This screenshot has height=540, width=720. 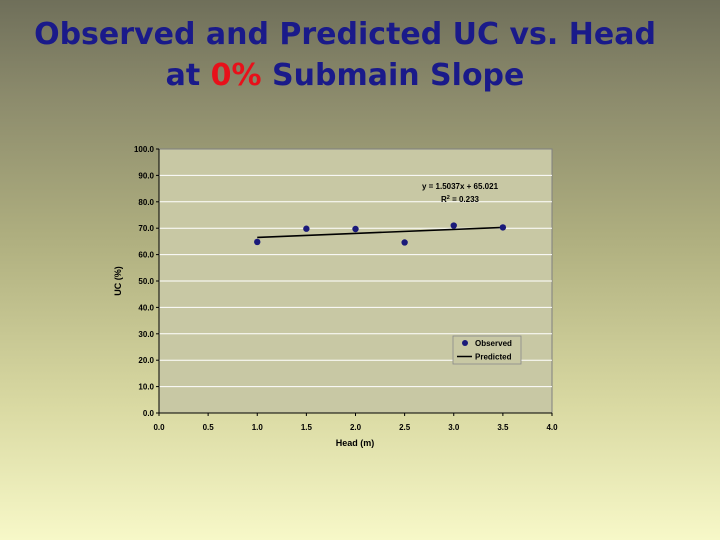 What do you see at coordinates (493, 343) in the screenshot?
I see `legend-observed-label: Observed` at bounding box center [493, 343].